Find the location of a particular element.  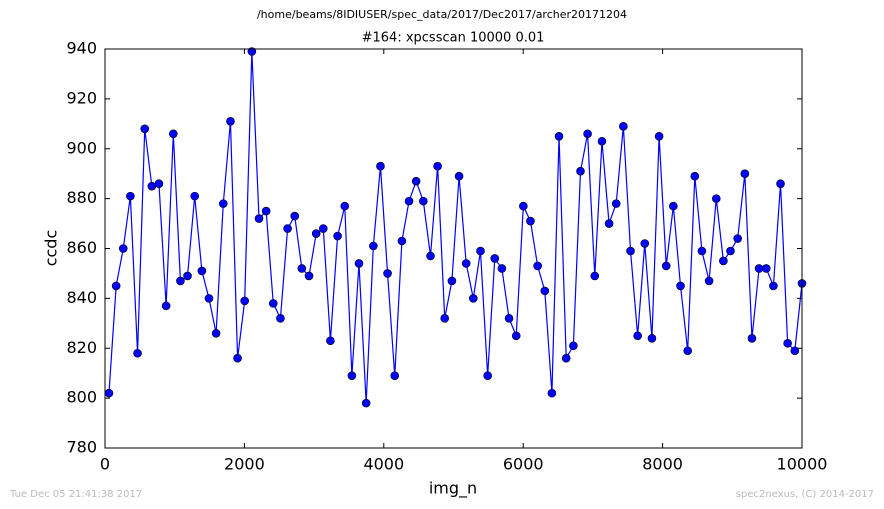

x-tick-label: 4000 is located at coordinates (383, 464).